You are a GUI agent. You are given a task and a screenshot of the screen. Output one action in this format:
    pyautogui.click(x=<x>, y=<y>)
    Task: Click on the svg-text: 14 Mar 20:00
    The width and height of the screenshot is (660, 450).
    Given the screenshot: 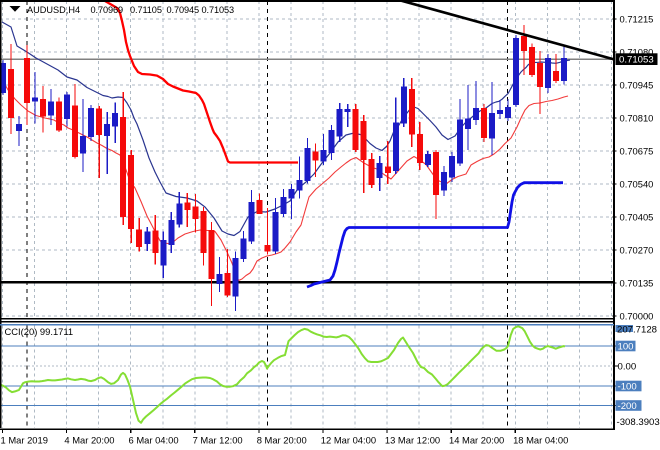 What is the action you would take?
    pyautogui.click(x=476, y=440)
    